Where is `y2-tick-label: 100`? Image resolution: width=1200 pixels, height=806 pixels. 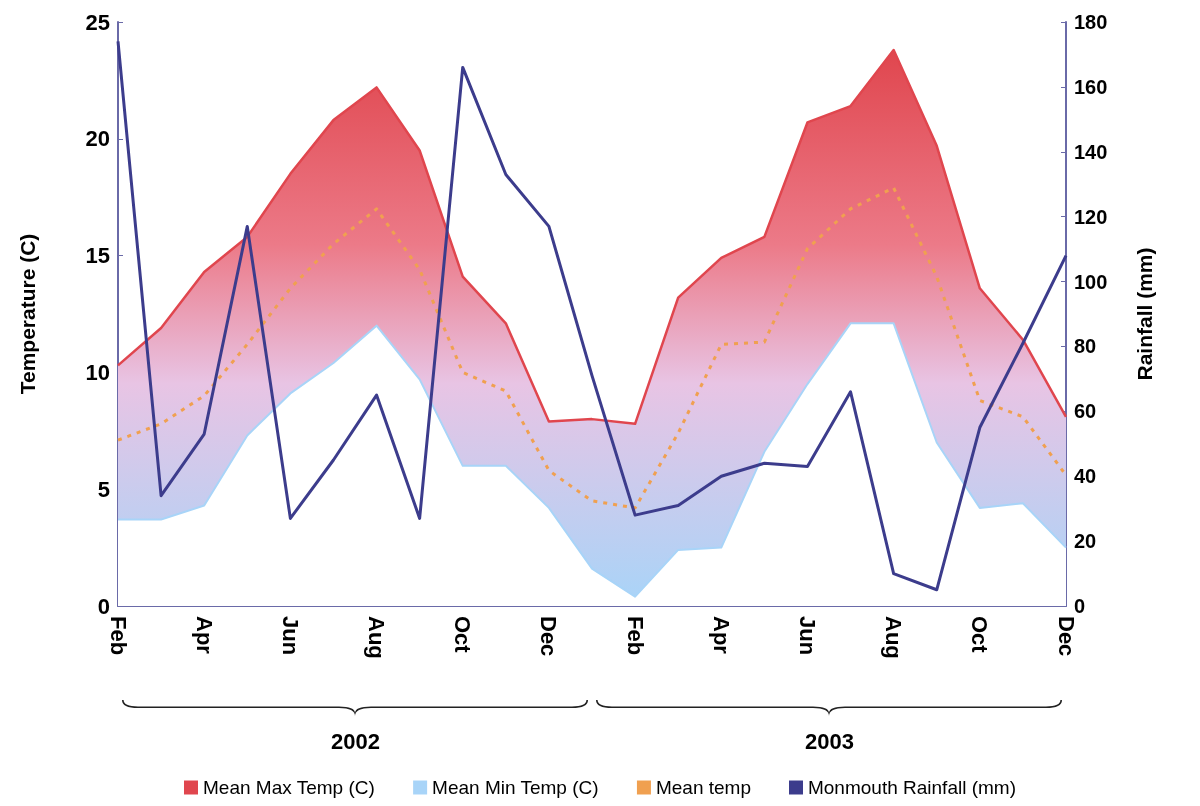
y2-tick-label: 100 is located at coordinates (1091, 281).